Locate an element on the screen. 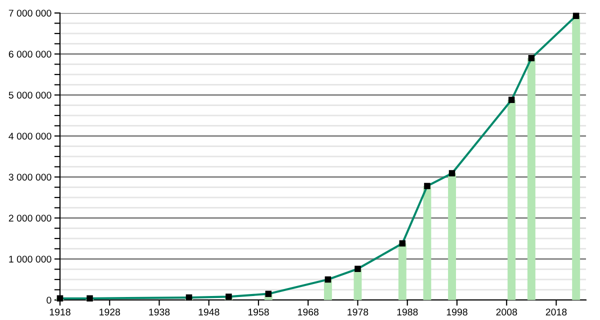  x-tick-label: 2008 is located at coordinates (506, 312).